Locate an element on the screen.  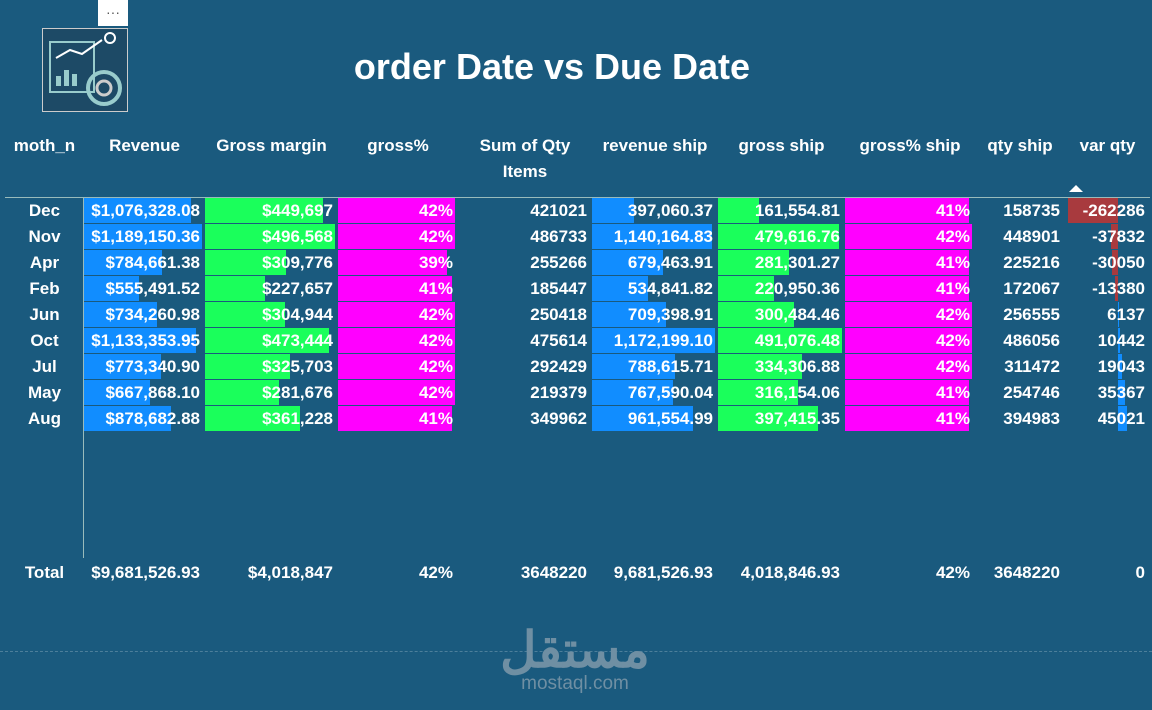
cell: $773,340.90 is located at coordinates (144, 367).